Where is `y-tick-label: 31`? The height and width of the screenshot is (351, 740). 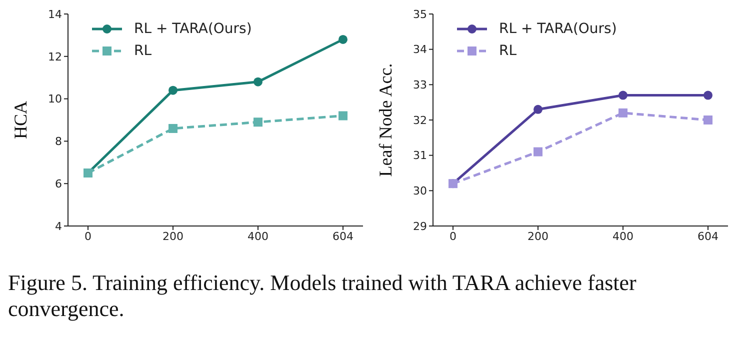
y-tick-label: 31 is located at coordinates (420, 155).